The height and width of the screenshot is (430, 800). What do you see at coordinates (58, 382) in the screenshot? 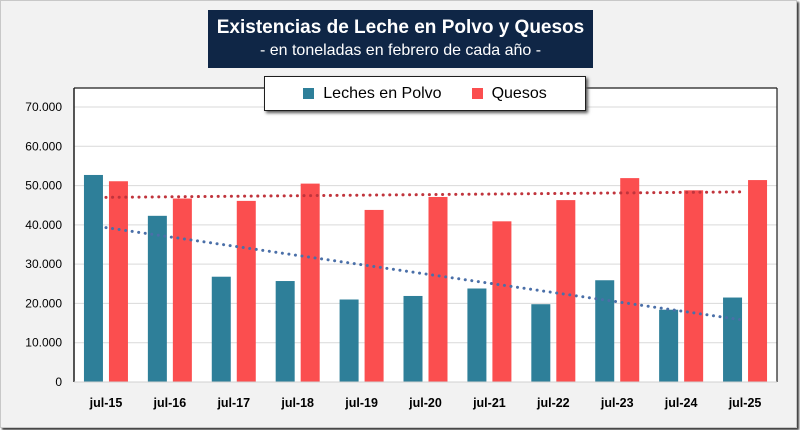
I see `y-tick-label: 0` at bounding box center [58, 382].